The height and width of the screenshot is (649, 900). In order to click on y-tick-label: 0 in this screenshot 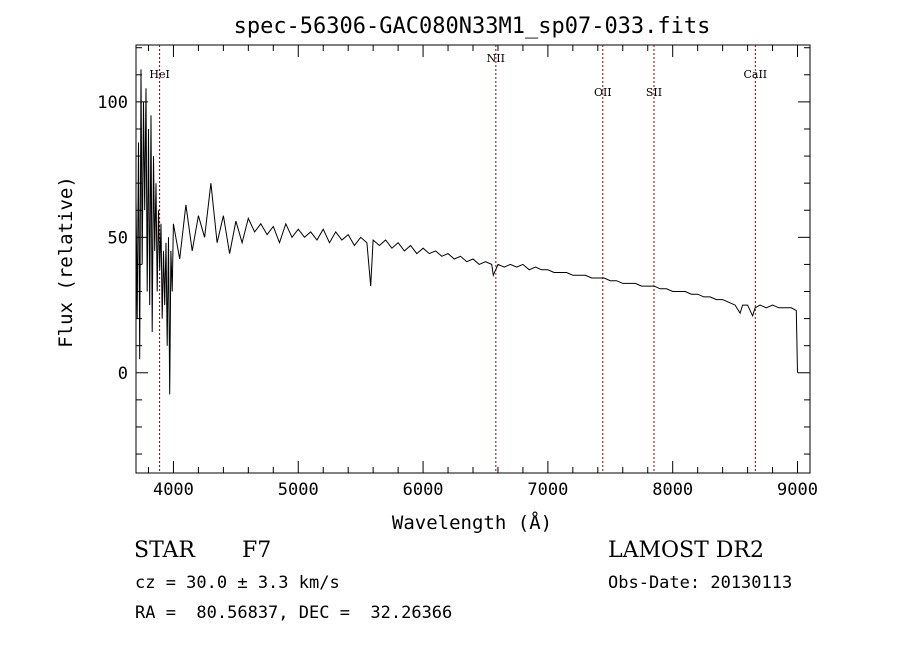, I will do `click(123, 374)`.